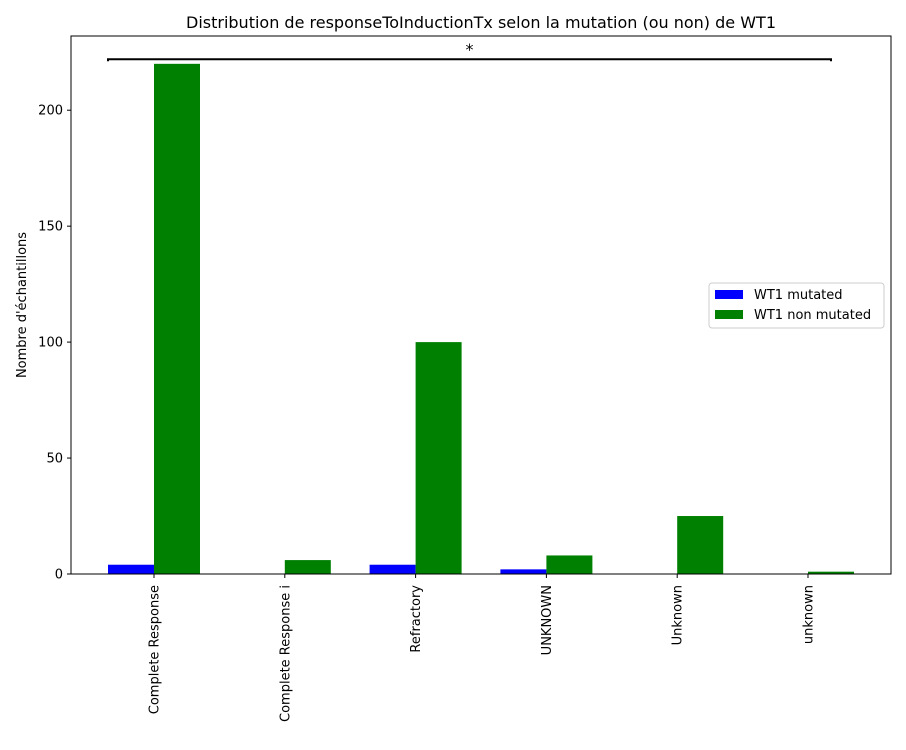 The image size is (906, 750). Describe the element at coordinates (798, 295) in the screenshot. I see `legend-label: WT1 mutated` at that location.